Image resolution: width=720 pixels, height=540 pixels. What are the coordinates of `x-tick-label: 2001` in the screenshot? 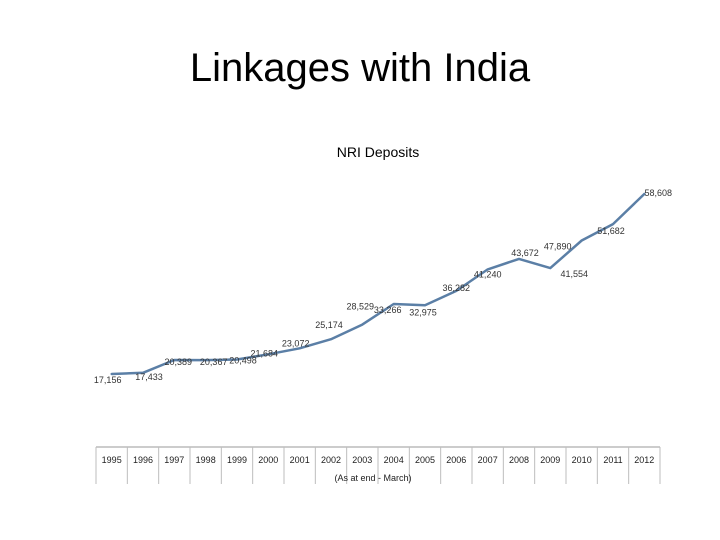 It's located at (300, 460).